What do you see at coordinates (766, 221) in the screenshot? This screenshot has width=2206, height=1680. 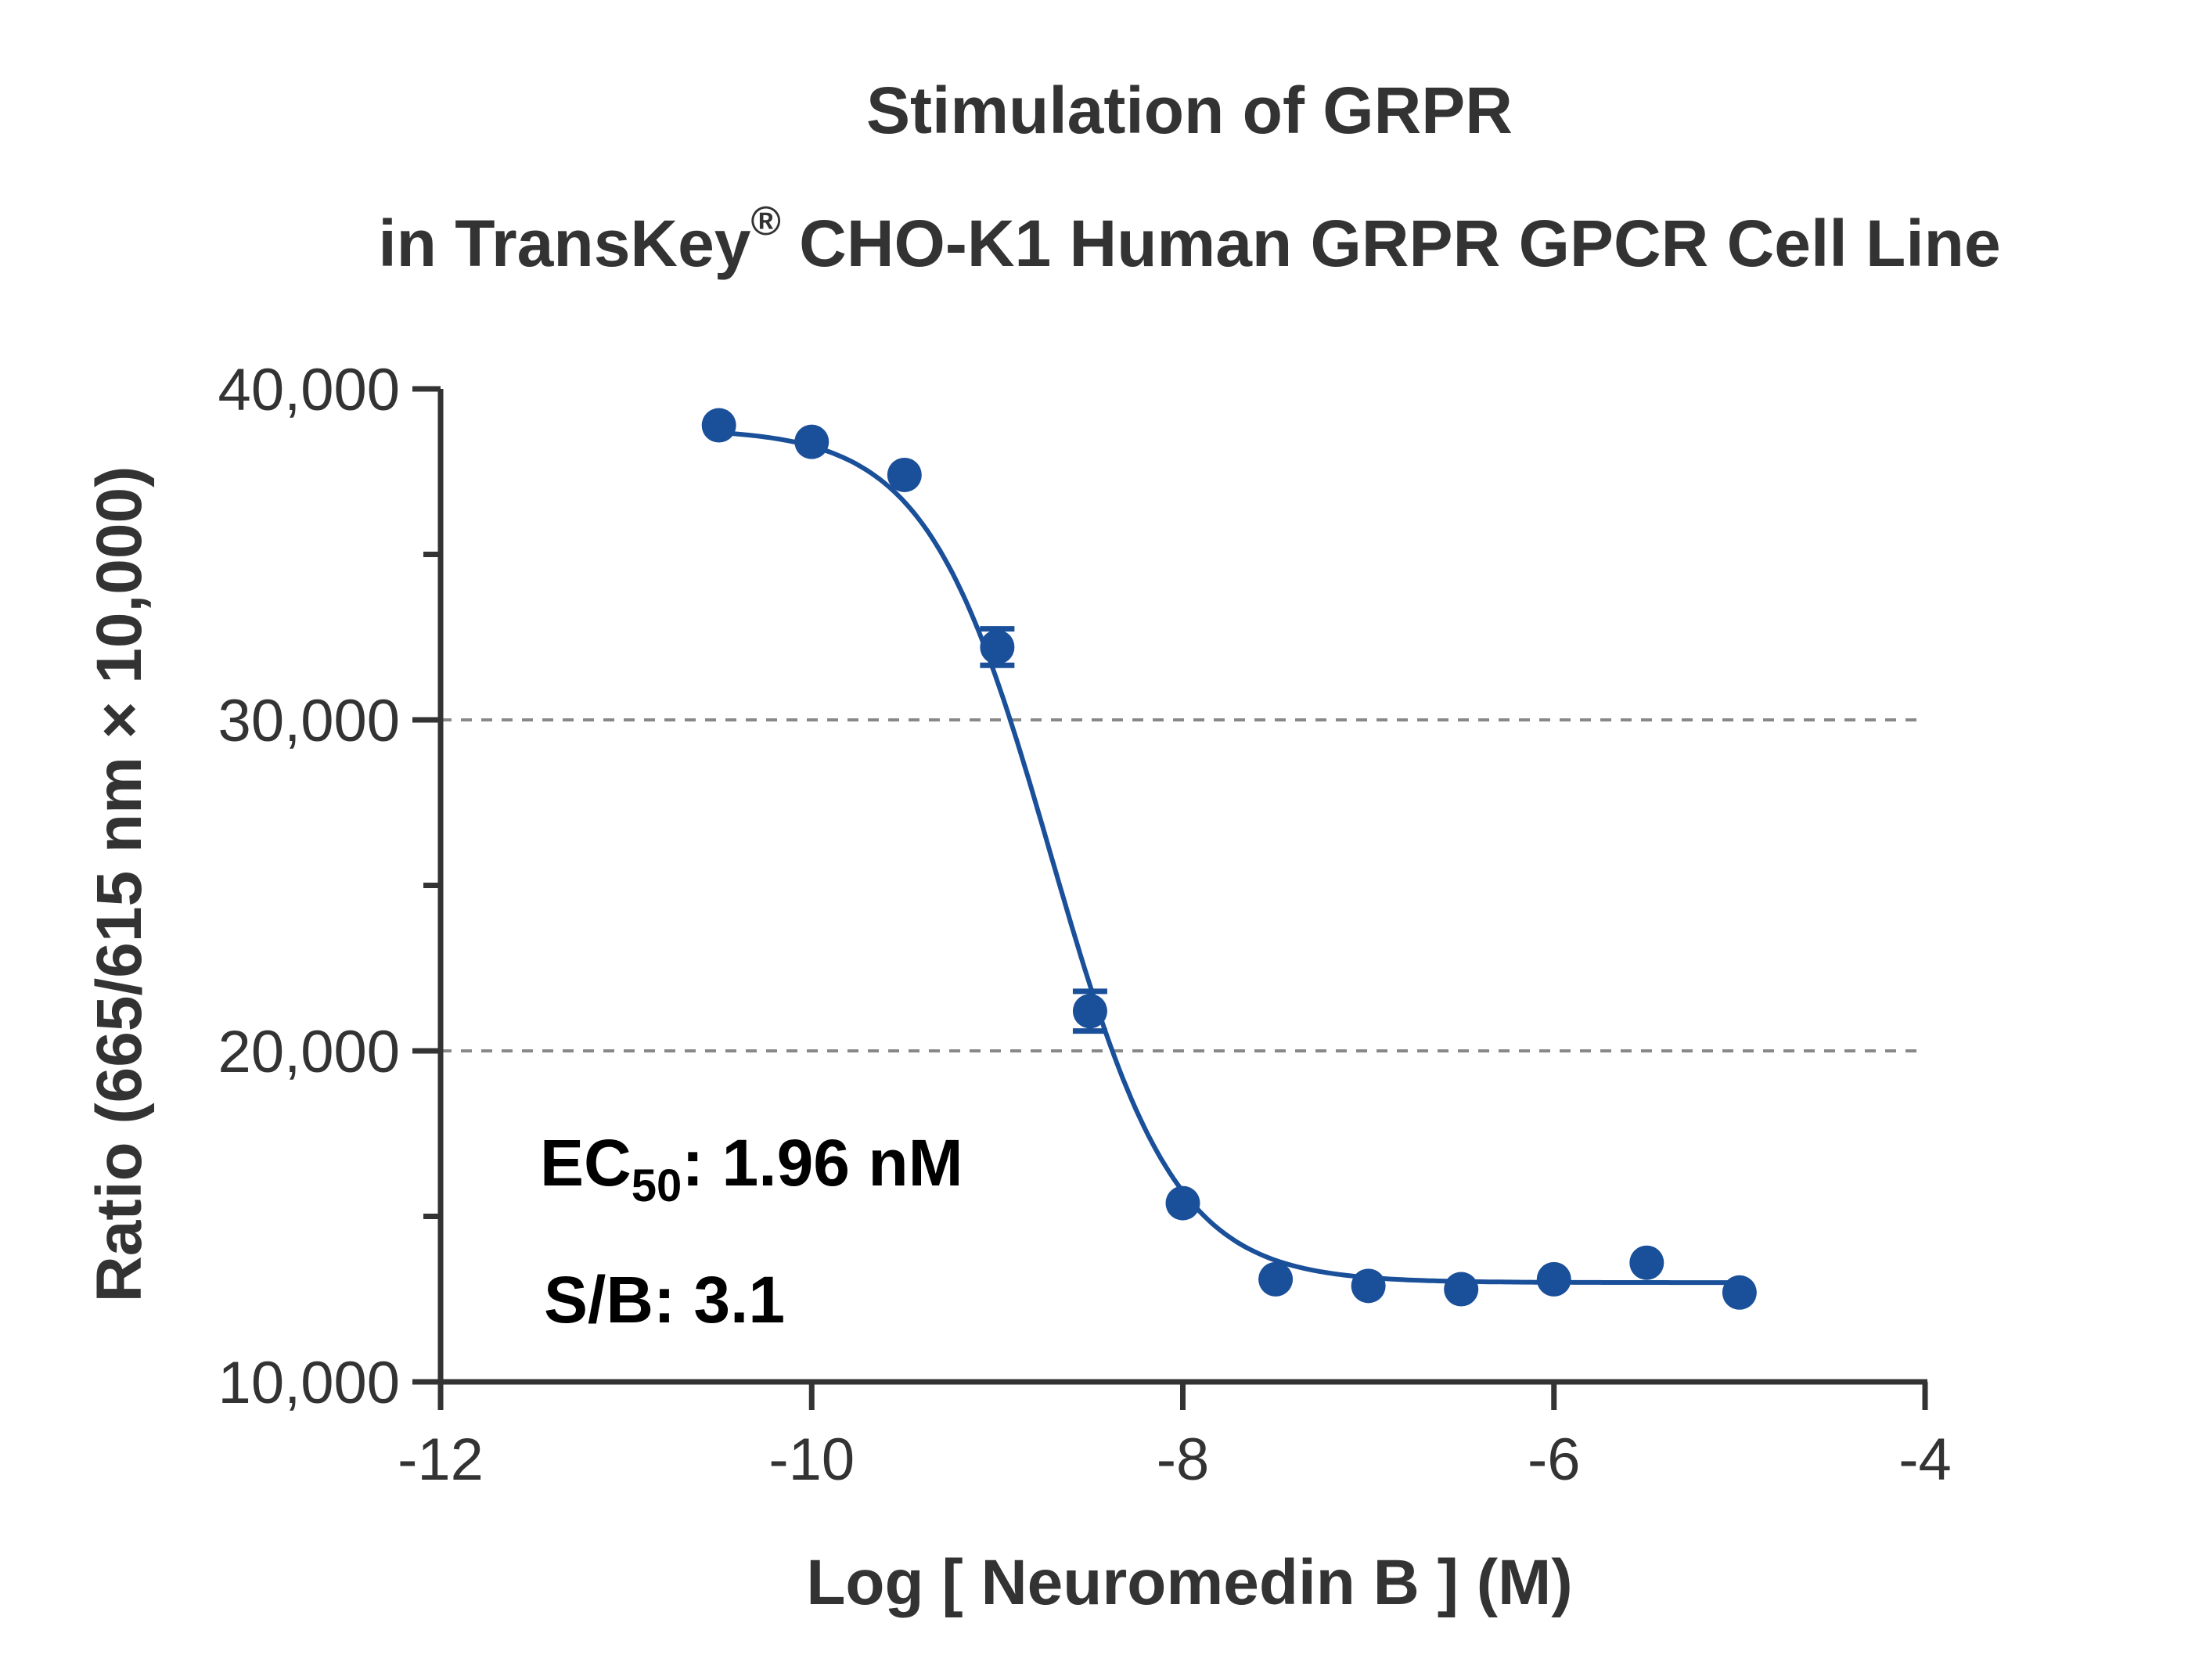 I see `registered-mark: ®` at bounding box center [766, 221].